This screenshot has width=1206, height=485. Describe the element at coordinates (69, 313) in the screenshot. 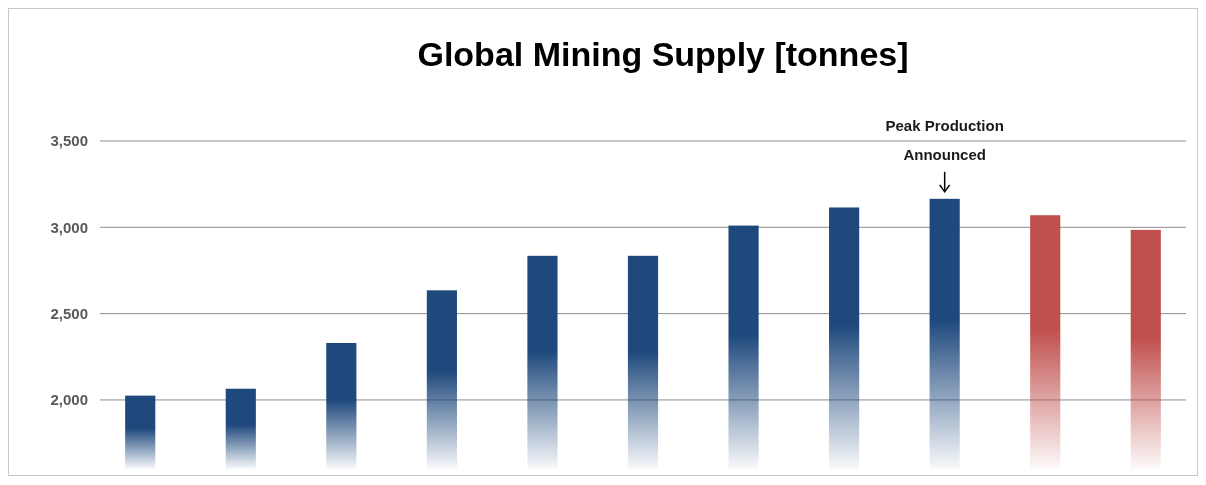

I see `y-tick-label: 2,500` at that location.